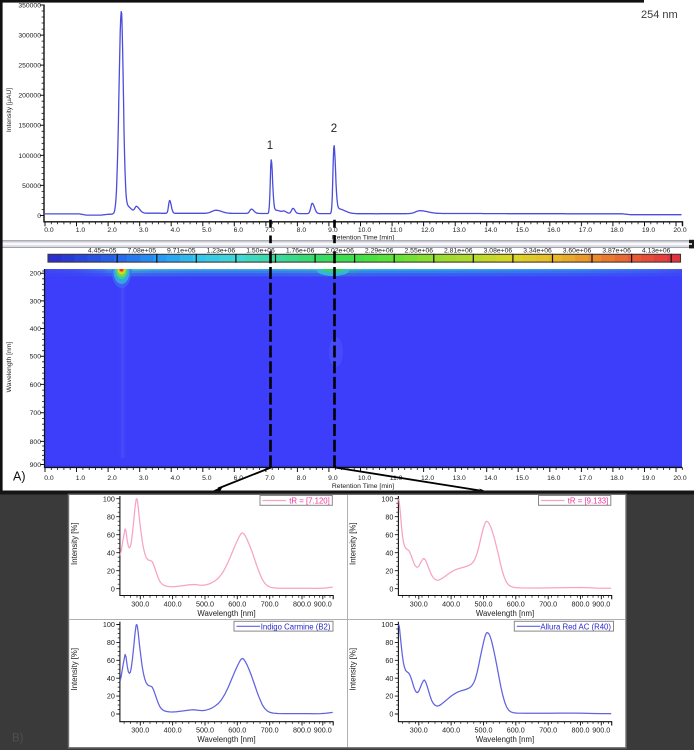 This screenshot has width=694, height=750. I want to click on svg-text: 200, so click(36, 274).